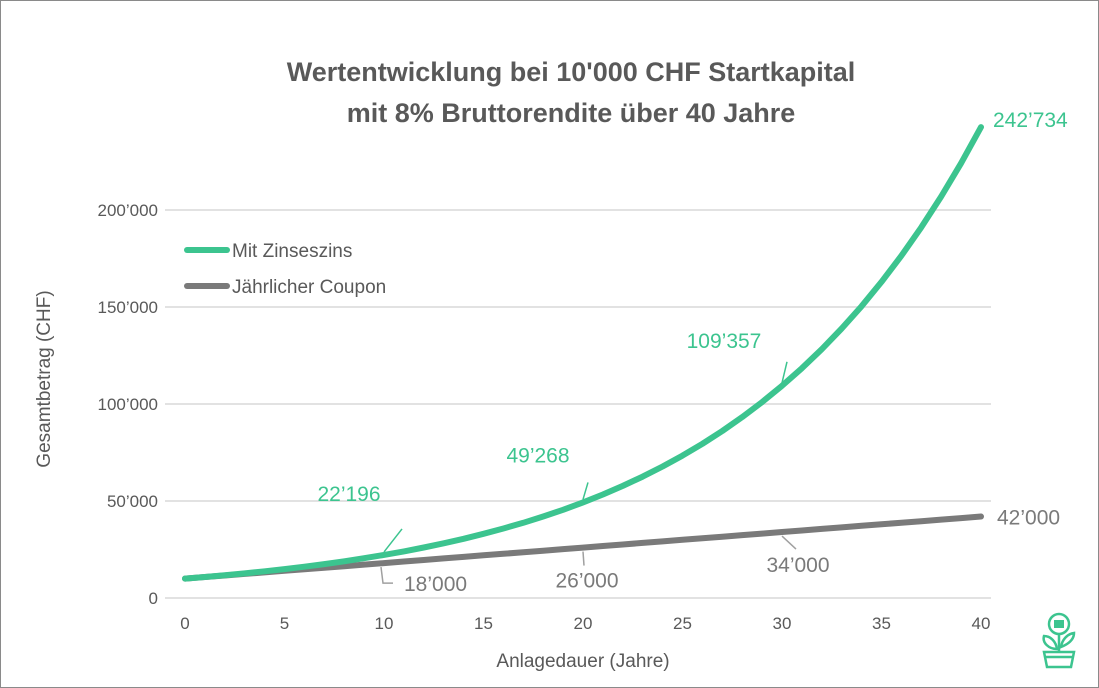  What do you see at coordinates (571, 113) in the screenshot?
I see `chart-title-line2: mit 8% Bruttorendite über 40 Jahre` at bounding box center [571, 113].